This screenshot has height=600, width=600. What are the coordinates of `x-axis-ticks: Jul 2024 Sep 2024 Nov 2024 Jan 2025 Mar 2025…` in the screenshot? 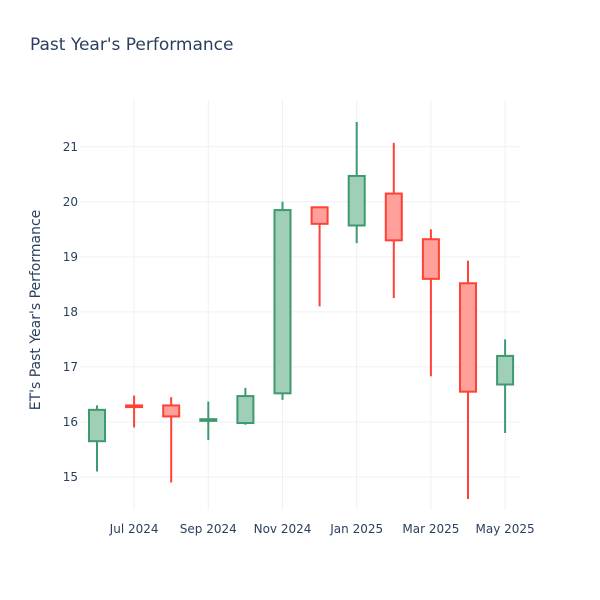 It's located at (322, 529).